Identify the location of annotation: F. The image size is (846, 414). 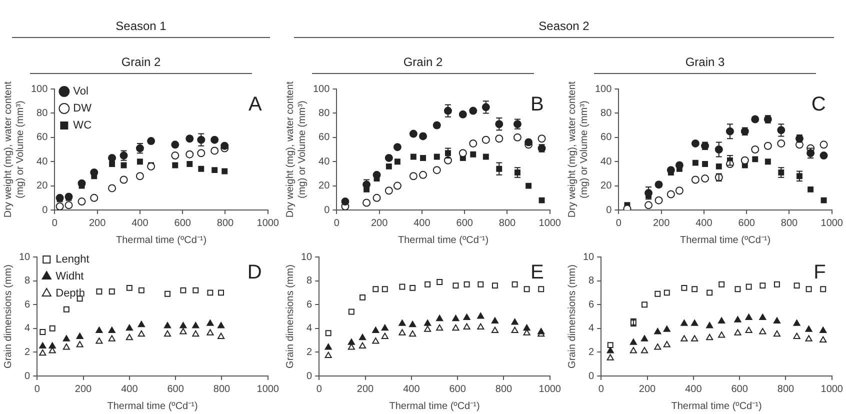
(820, 273).